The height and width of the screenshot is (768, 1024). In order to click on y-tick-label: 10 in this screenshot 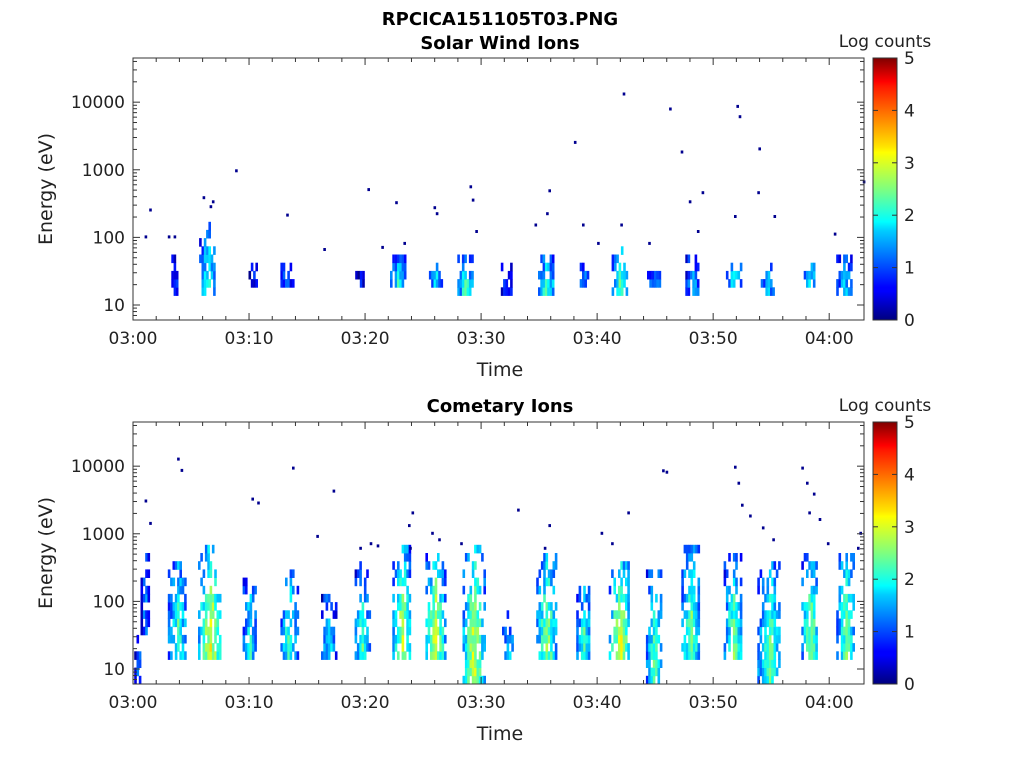, I will do `click(114, 670)`.